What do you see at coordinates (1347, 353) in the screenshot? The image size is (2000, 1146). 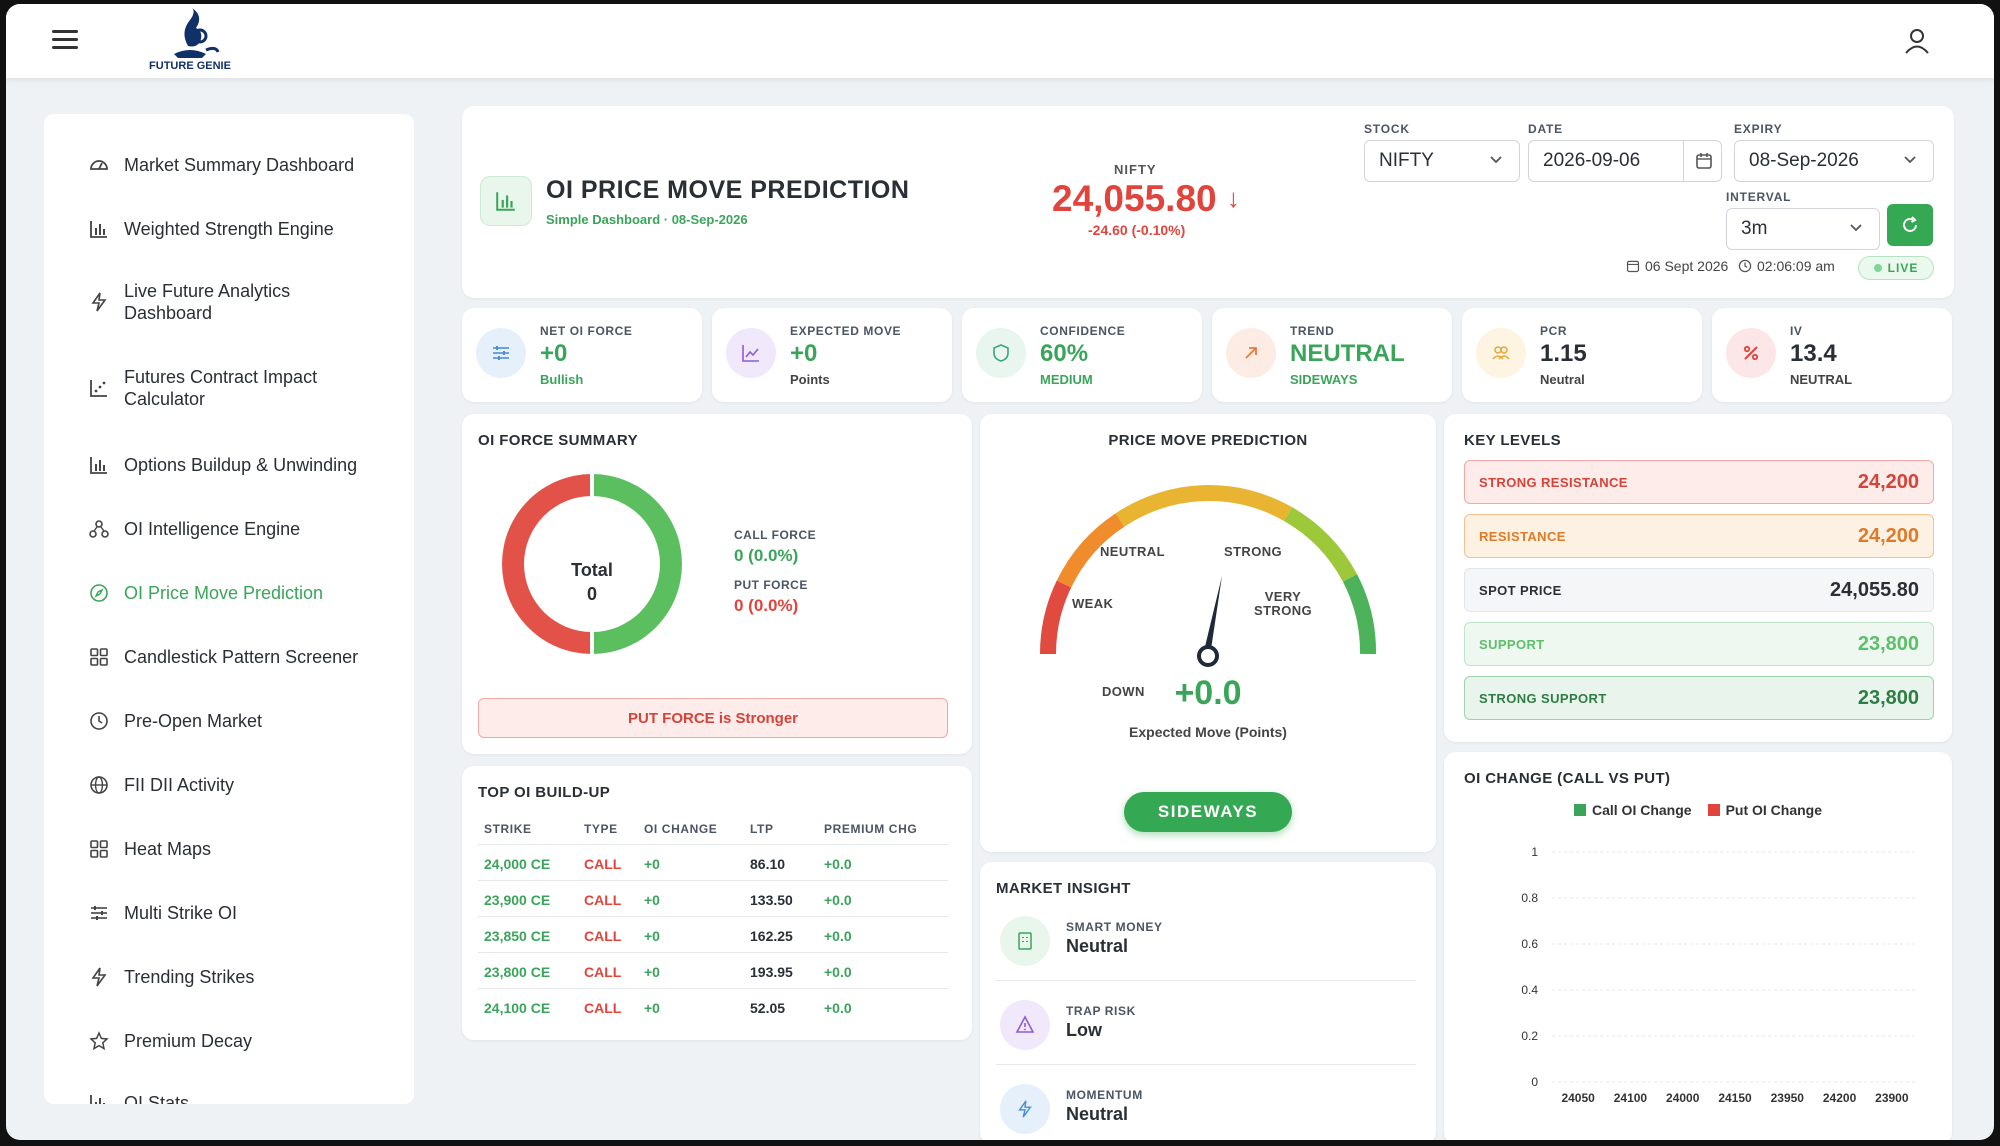 I see `stat-value: NEUTRAL` at bounding box center [1347, 353].